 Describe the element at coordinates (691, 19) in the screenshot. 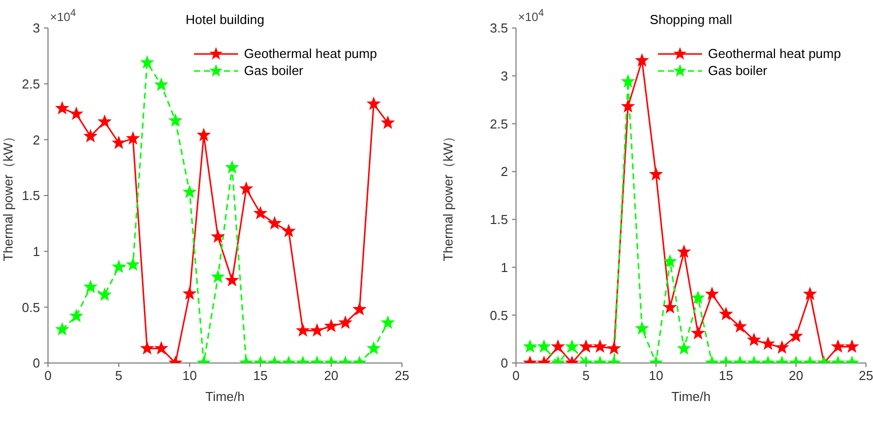

I see `chart-title: Shopping mall` at that location.